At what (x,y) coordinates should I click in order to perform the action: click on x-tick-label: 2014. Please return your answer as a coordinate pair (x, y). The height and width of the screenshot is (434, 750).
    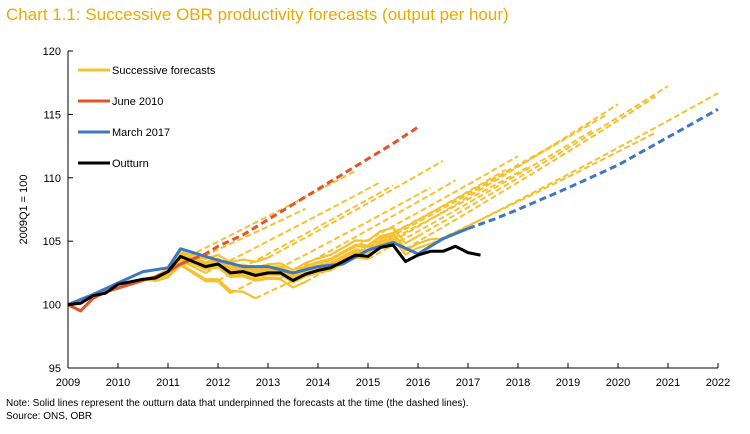
    Looking at the image, I should click on (318, 383).